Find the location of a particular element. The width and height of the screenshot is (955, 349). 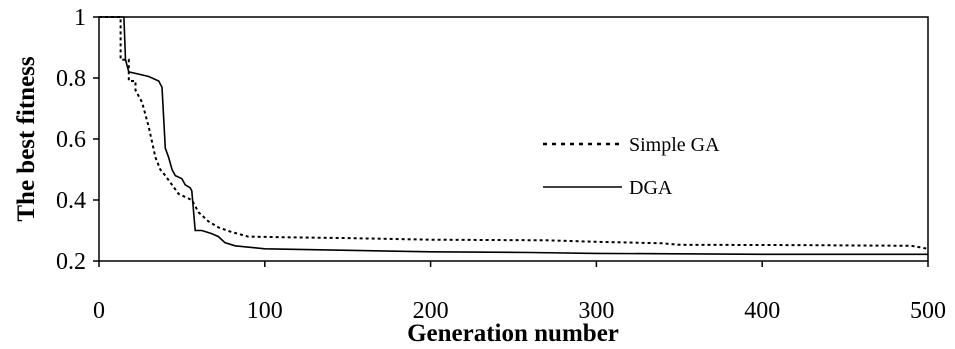

legend: Simple GA DGA is located at coordinates (631, 166).